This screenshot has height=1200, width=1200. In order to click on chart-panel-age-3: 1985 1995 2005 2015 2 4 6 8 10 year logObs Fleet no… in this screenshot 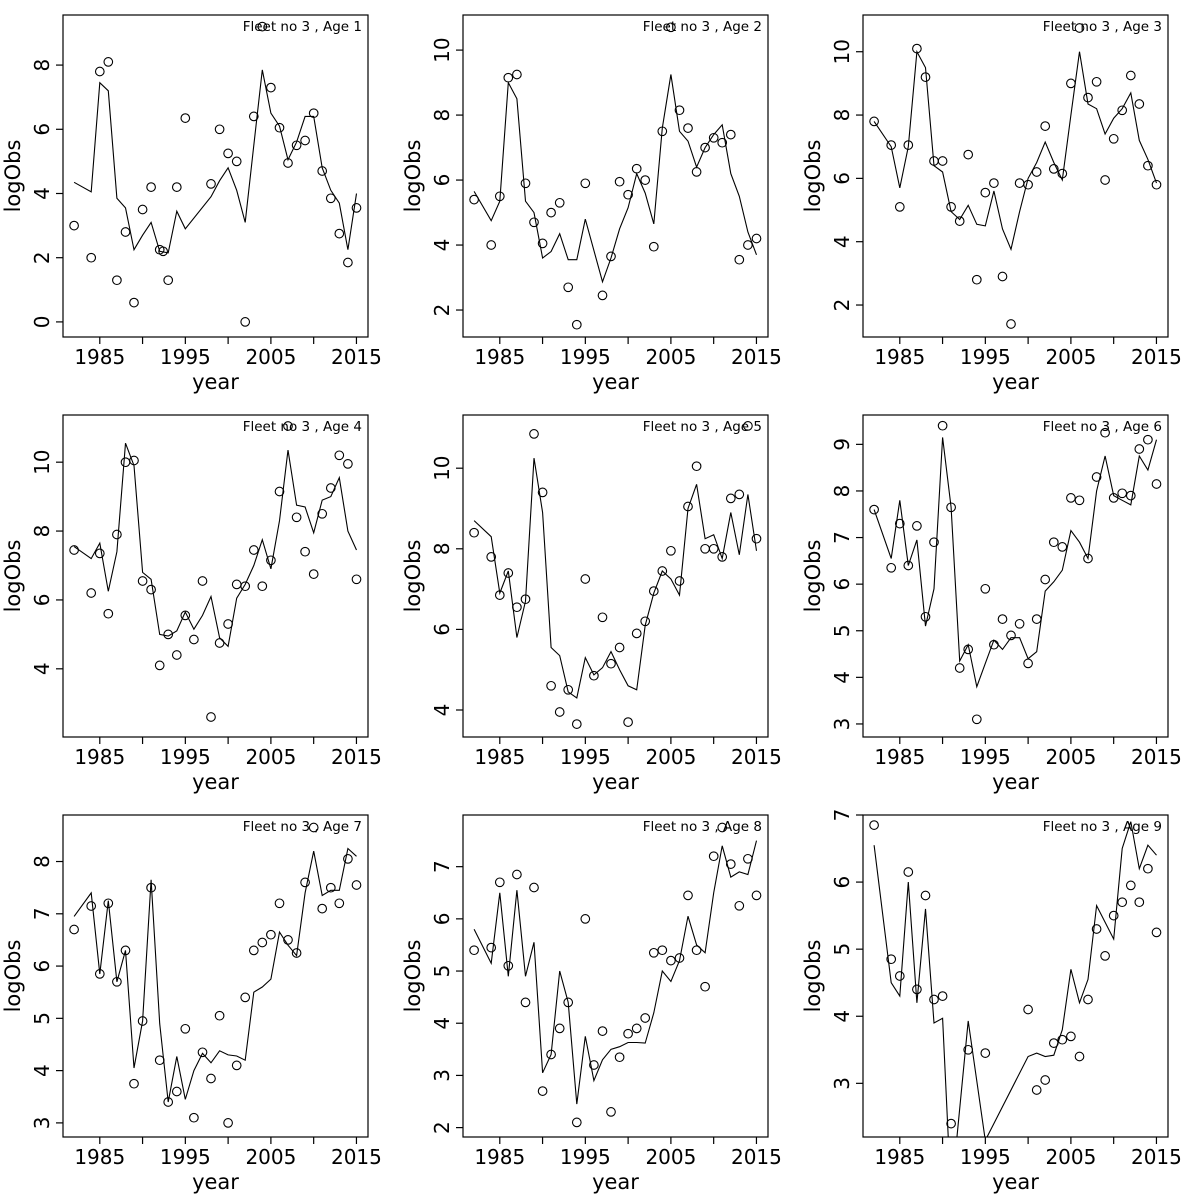, I will do `click(1000, 200)`.